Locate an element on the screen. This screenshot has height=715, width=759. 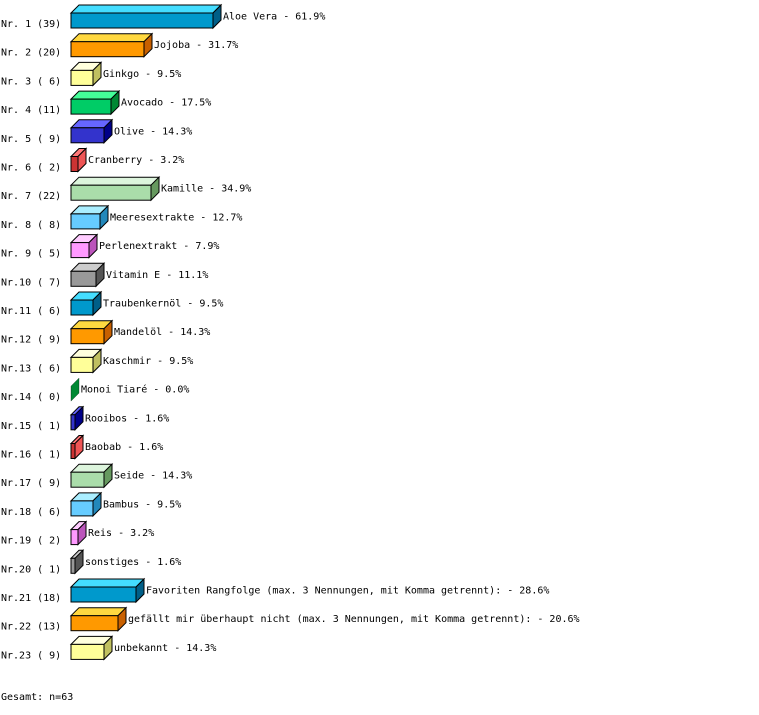
bar-value-label: Jojoba - 31.7% is located at coordinates (196, 45).